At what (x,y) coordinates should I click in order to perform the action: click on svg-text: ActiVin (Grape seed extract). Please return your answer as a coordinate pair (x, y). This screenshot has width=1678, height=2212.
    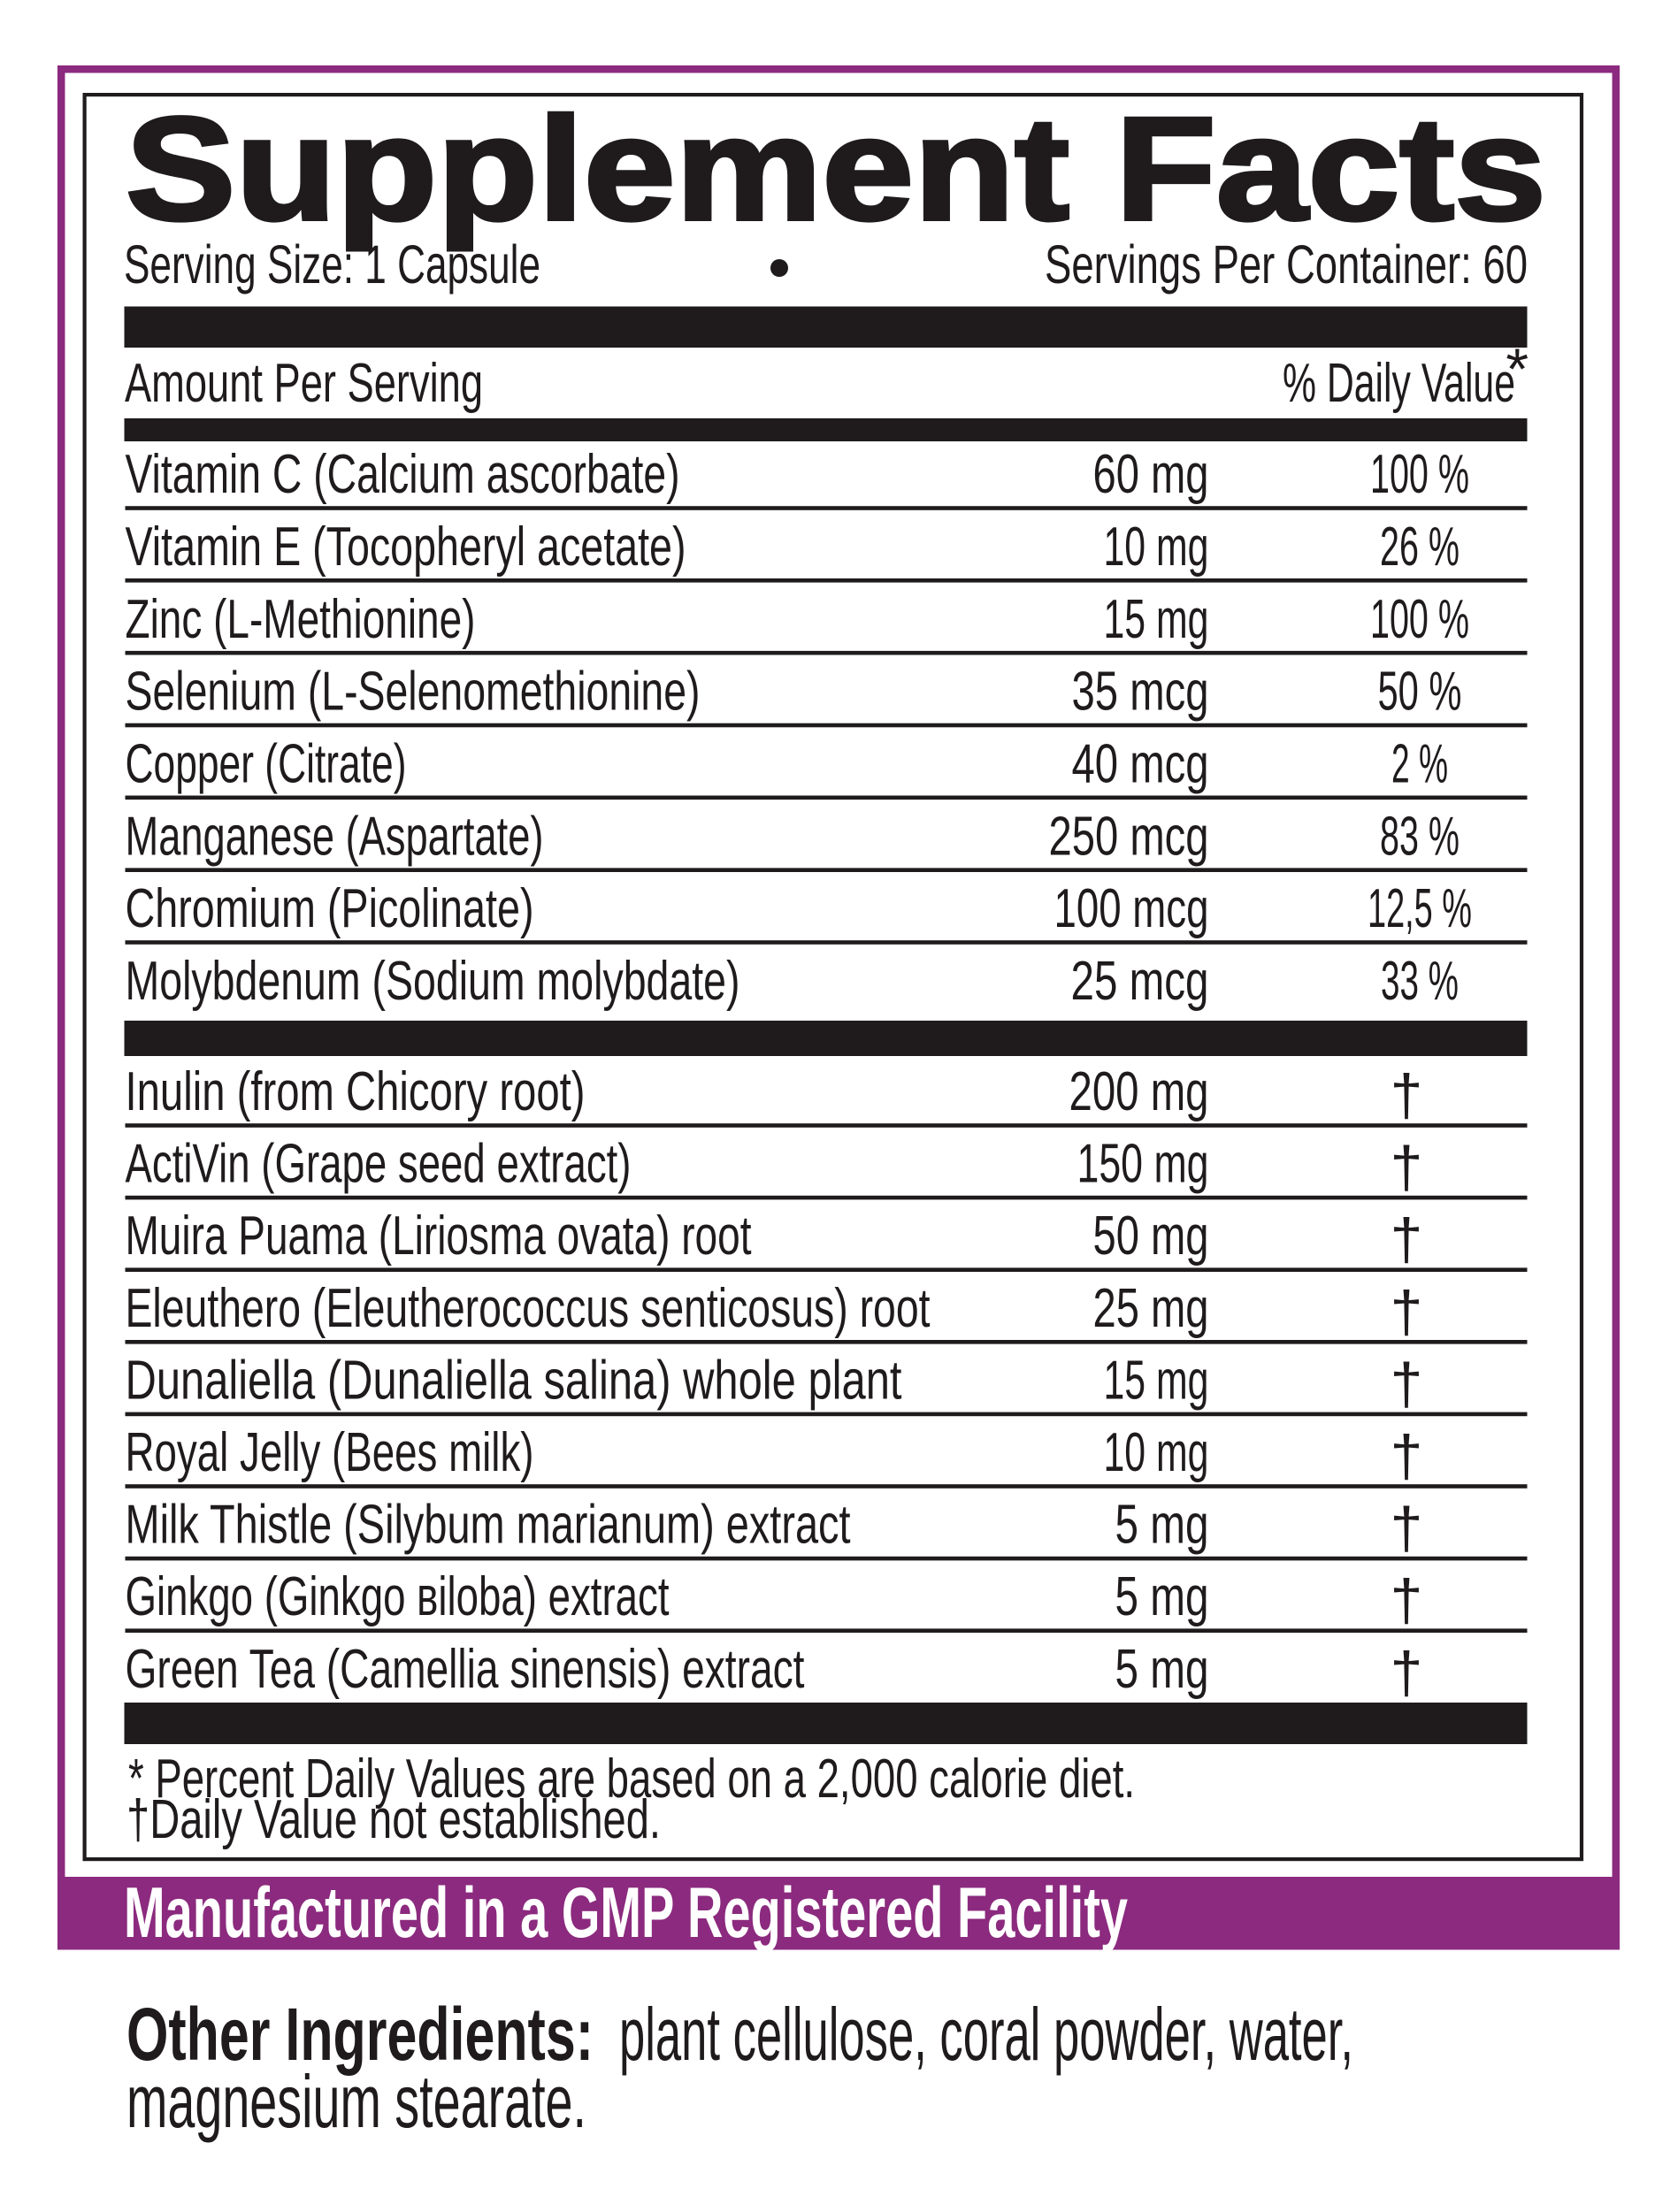
    Looking at the image, I should click on (379, 1164).